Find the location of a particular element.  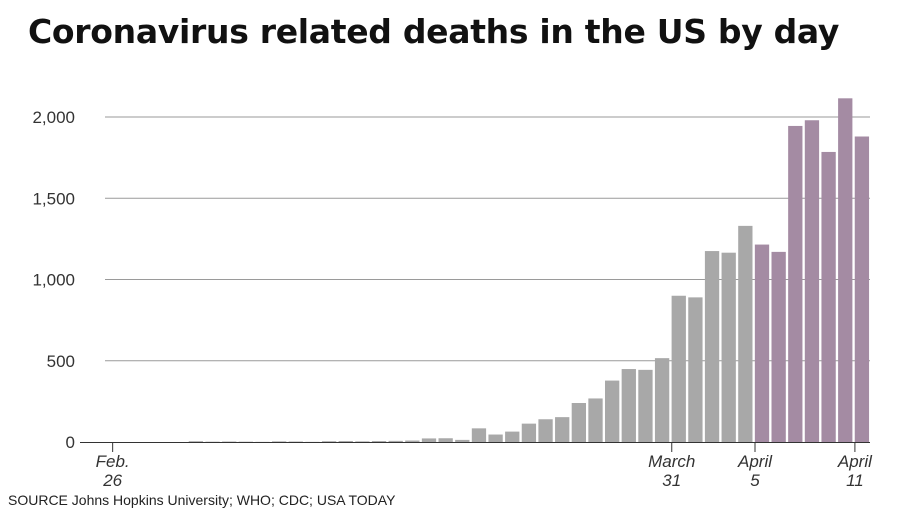

x-tick-label: 11 is located at coordinates (855, 480).